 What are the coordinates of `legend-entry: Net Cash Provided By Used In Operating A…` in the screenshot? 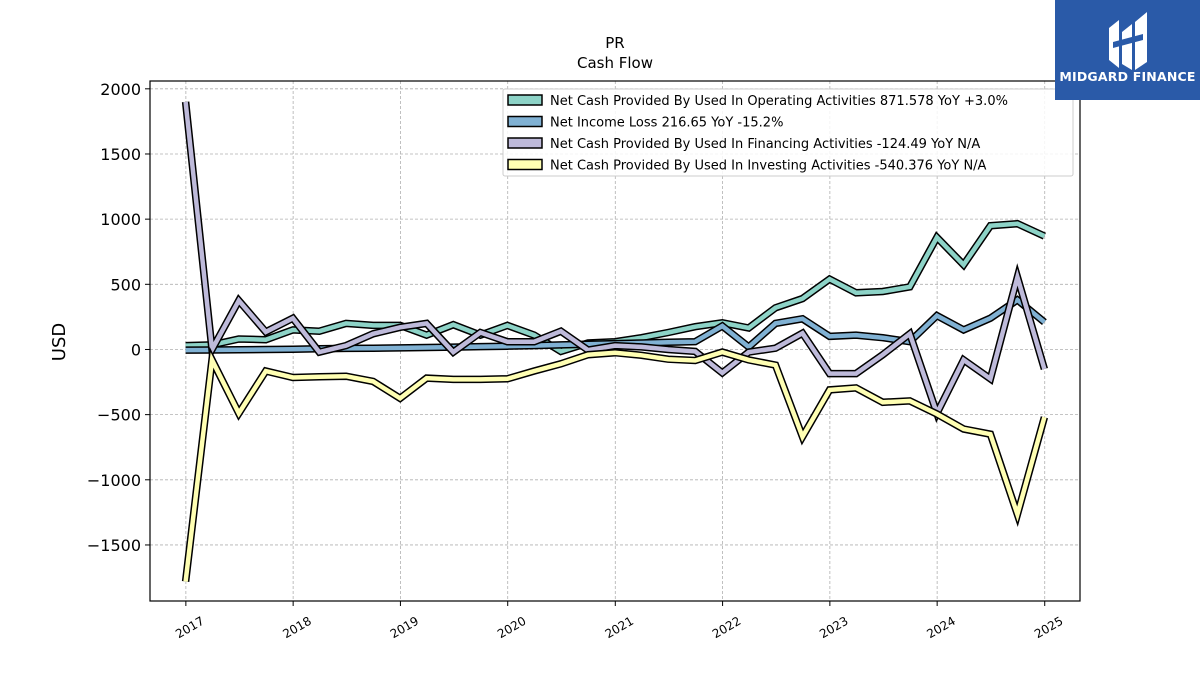 It's located at (779, 101).